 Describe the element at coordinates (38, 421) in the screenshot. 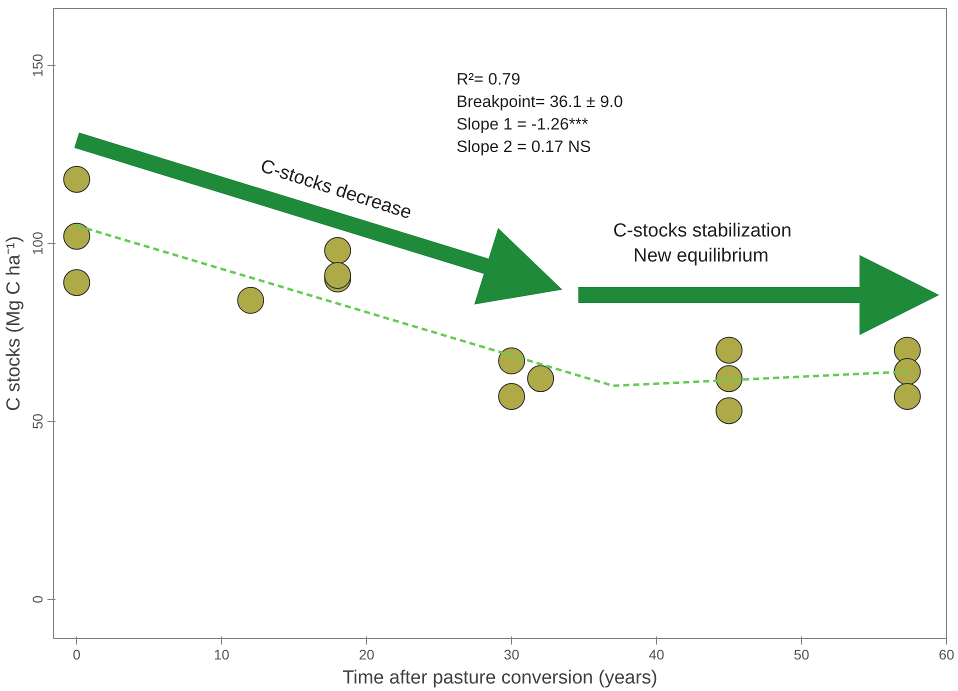

I see `y-tick-label: 50` at that location.